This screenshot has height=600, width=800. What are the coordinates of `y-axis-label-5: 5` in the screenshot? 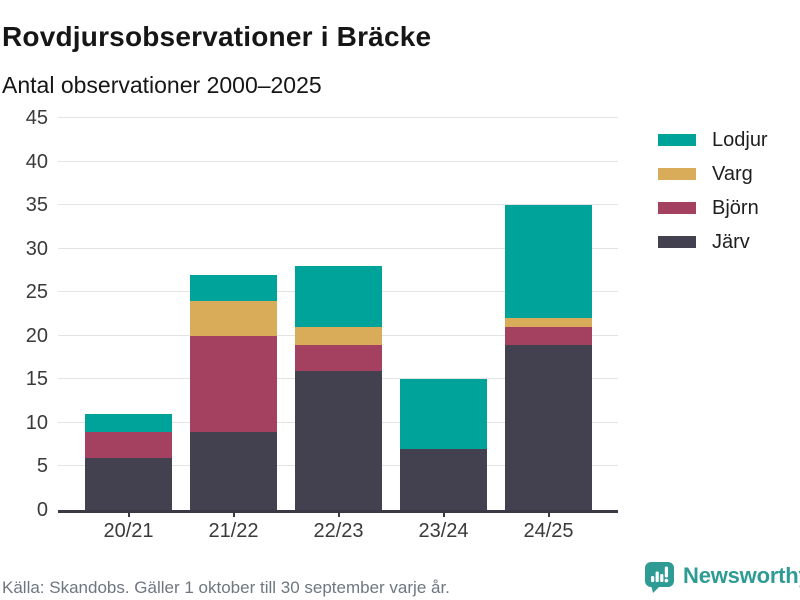 It's located at (42, 466).